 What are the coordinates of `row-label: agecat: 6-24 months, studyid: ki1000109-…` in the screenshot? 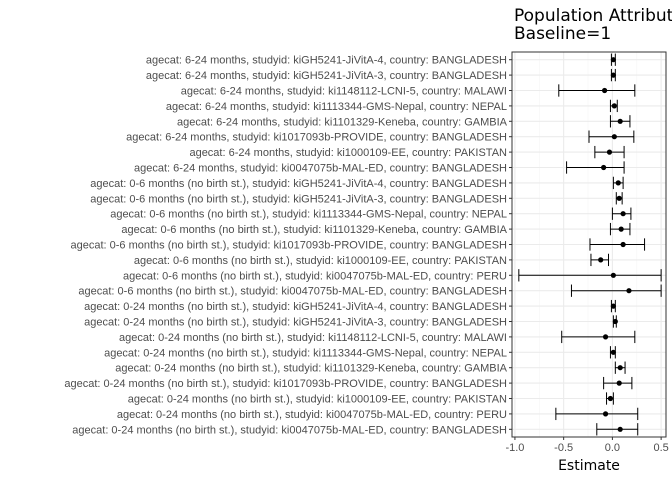 It's located at (348, 153).